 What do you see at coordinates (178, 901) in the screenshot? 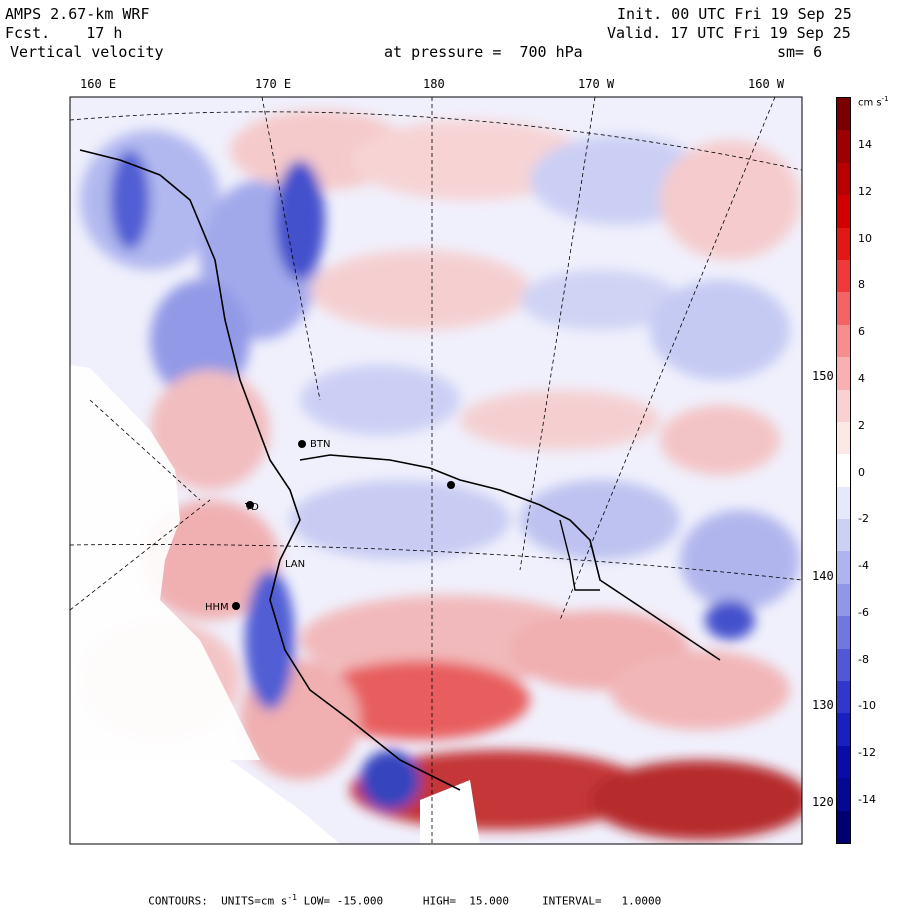
I see `footer-contours: CONTOURS:` at bounding box center [178, 901].